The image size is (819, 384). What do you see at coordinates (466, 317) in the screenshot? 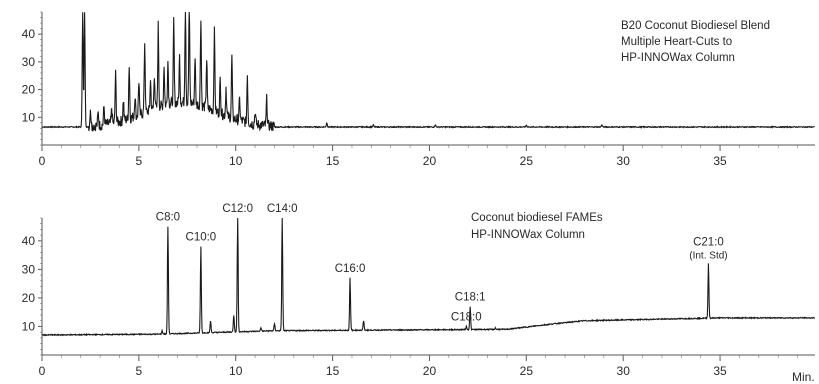
I see `peak-label: C18:0` at bounding box center [466, 317].